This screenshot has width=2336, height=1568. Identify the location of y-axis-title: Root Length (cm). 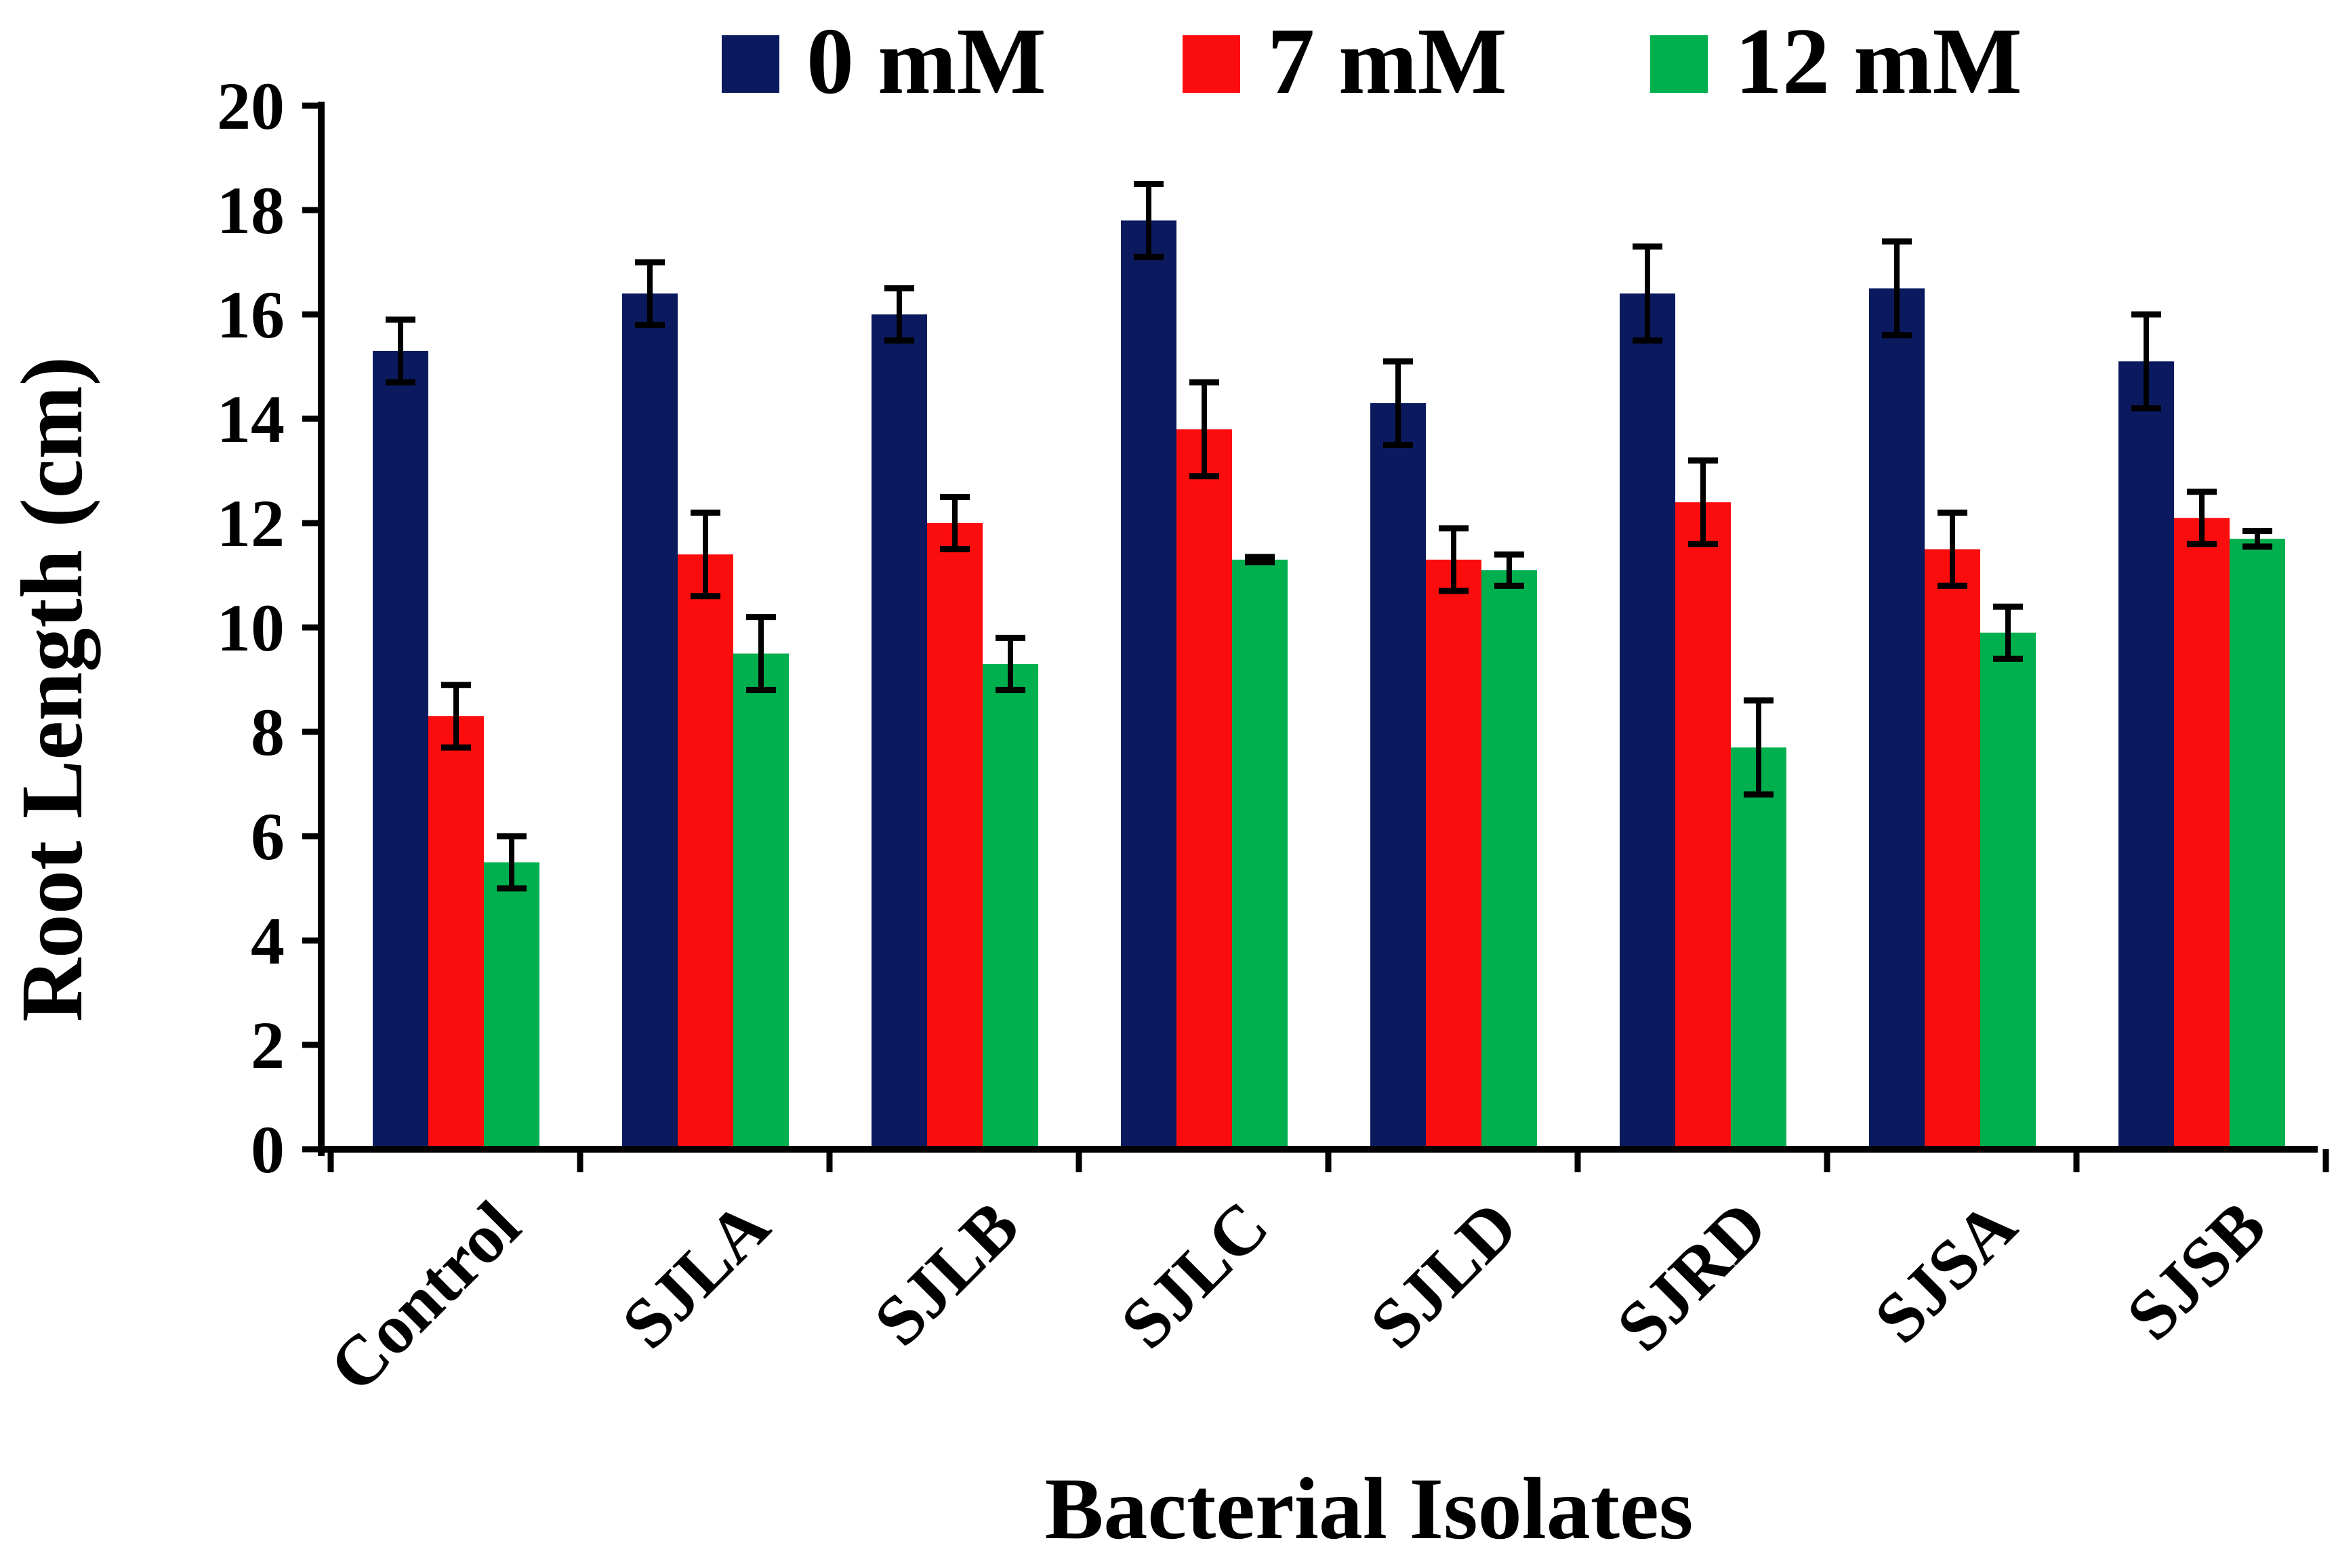
(52, 689).